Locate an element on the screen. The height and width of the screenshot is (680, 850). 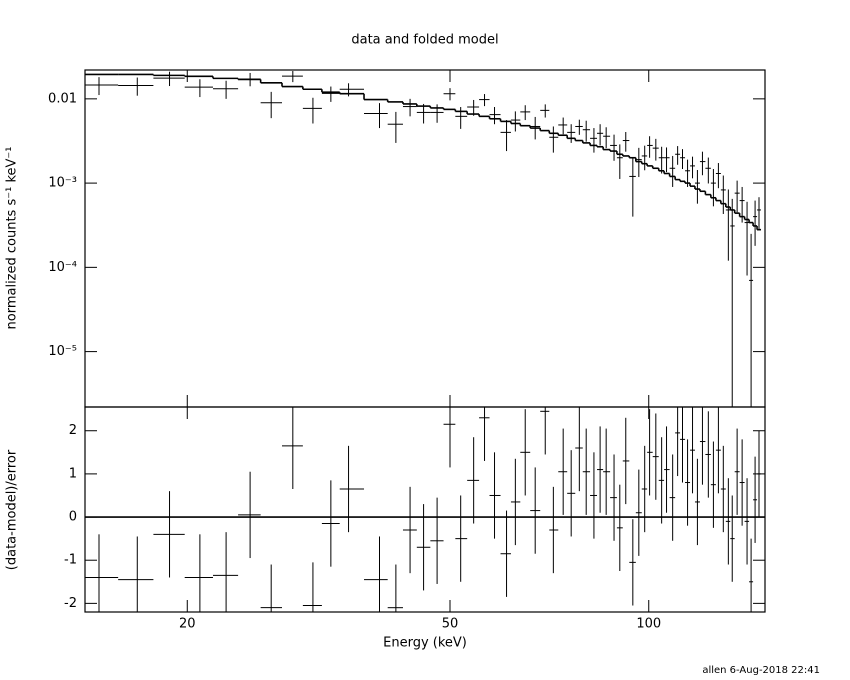
y-axis-label: (data-model)/error is located at coordinates (12, 509).